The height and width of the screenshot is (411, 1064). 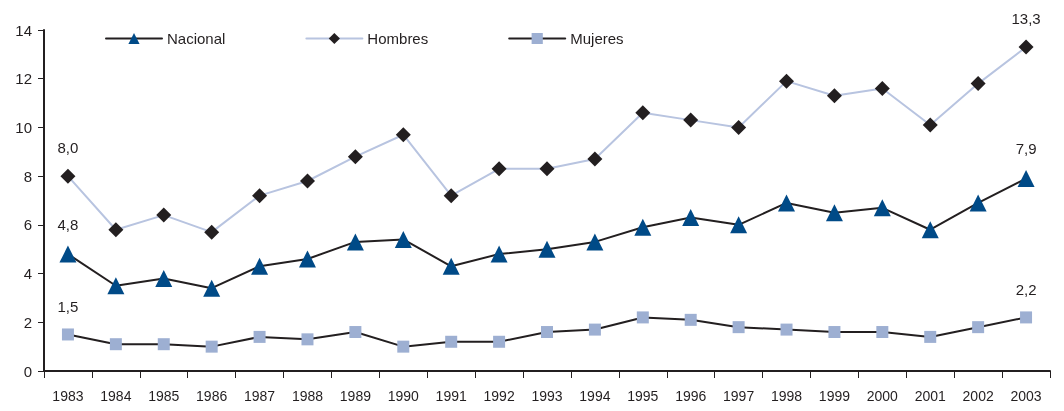 I want to click on x-tick-label: 1993, so click(x=547, y=396).